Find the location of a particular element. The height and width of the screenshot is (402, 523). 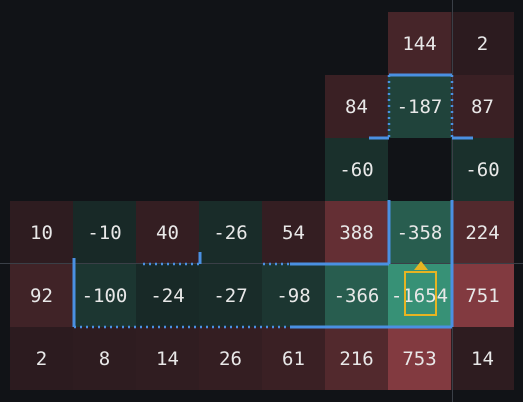

grid-cell: 84 is located at coordinates (356, 106).